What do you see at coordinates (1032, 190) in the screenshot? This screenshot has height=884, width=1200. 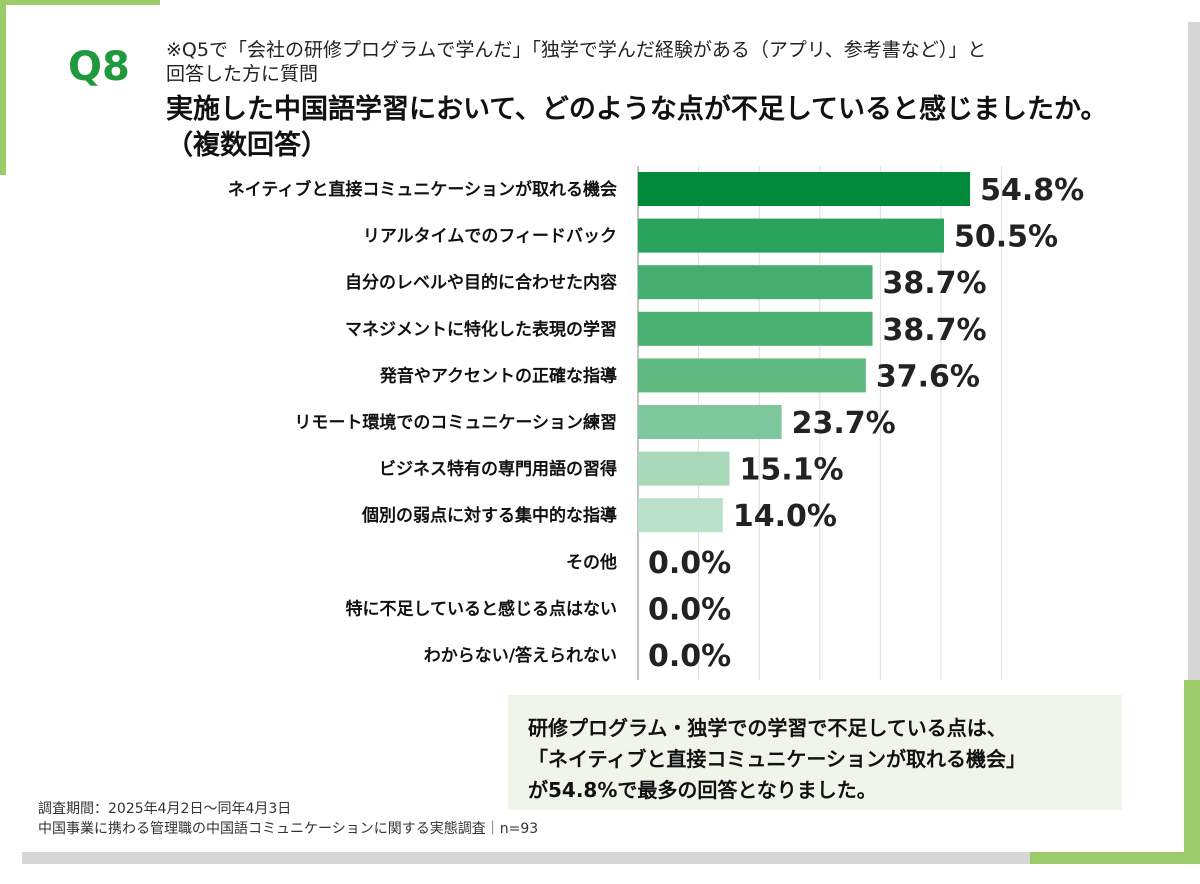 I see `value-label: 54.8%` at bounding box center [1032, 190].